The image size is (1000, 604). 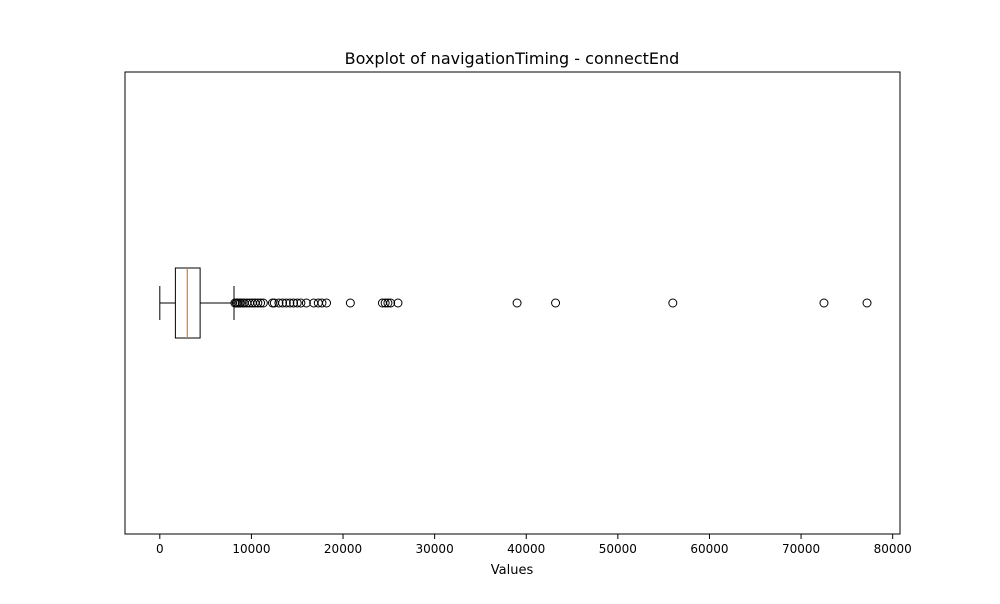 What do you see at coordinates (526, 549) in the screenshot?
I see `x-tick-label: 40000` at bounding box center [526, 549].